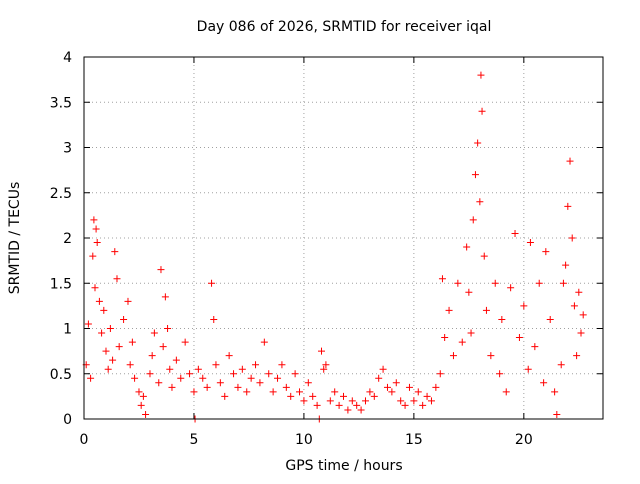  I want to click on x-tick-label: 20, so click(524, 440).